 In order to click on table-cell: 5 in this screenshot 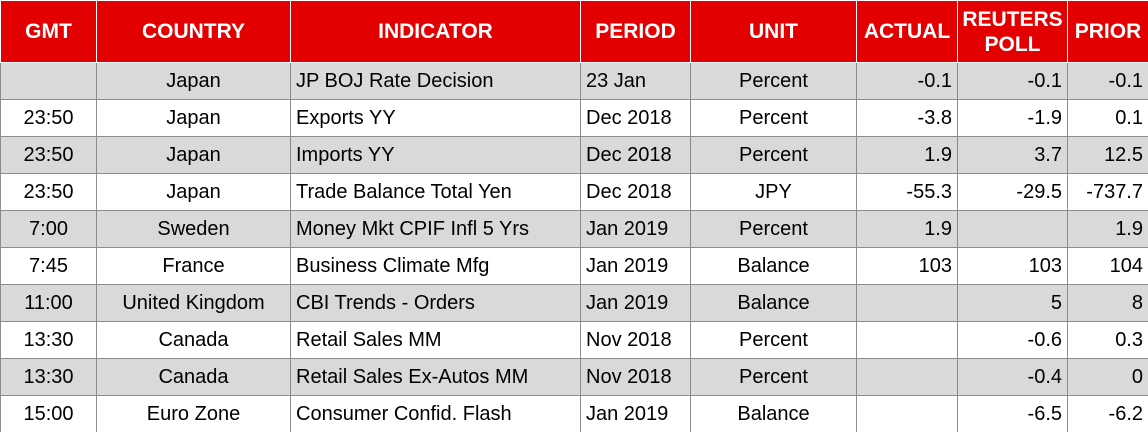, I will do `click(1012, 303)`.